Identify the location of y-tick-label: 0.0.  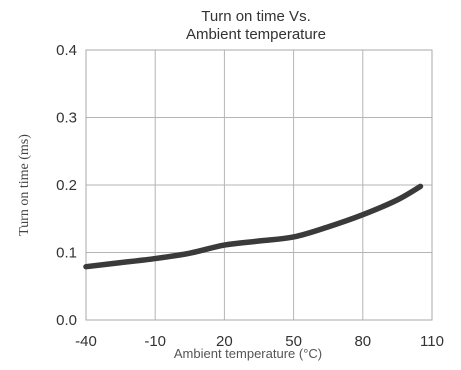
(66, 320).